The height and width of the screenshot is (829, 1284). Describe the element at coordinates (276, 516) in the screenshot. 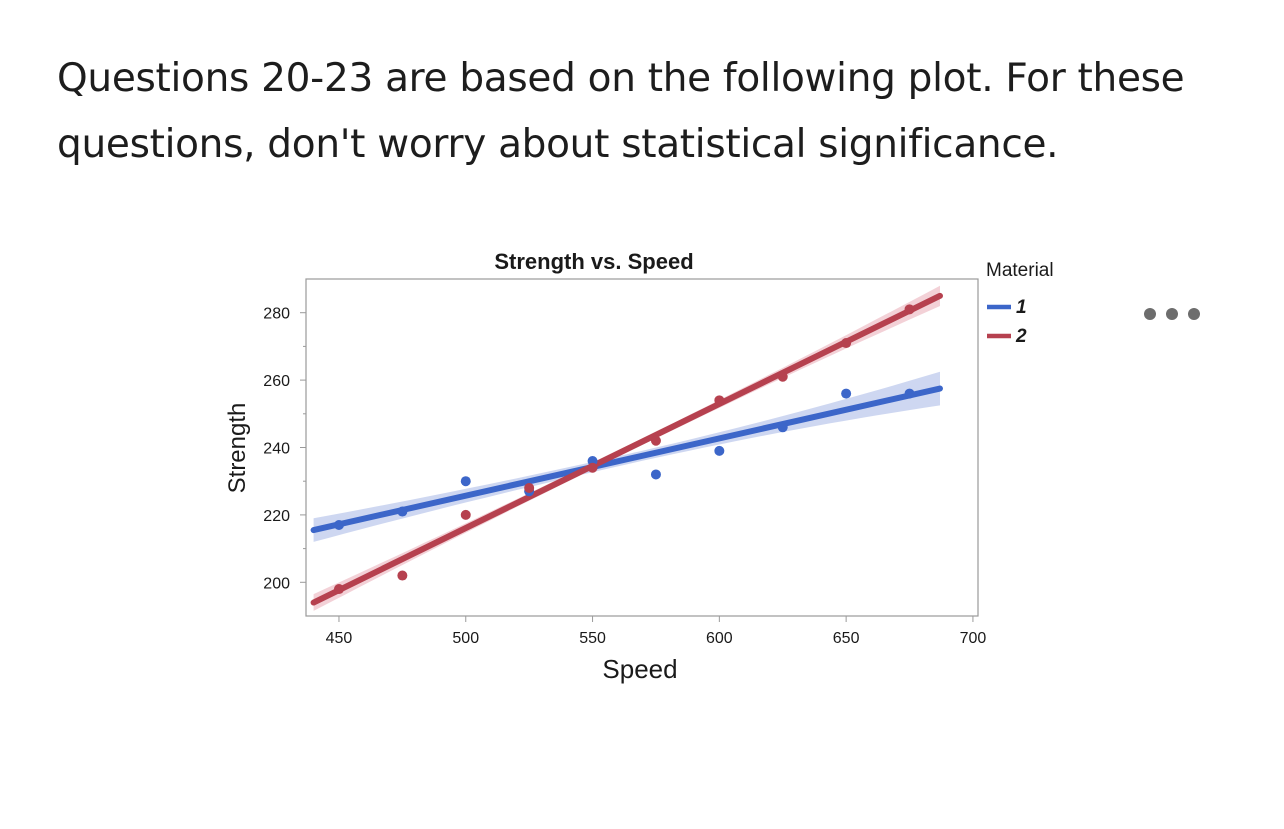

I see `y-tick-label: 220` at that location.